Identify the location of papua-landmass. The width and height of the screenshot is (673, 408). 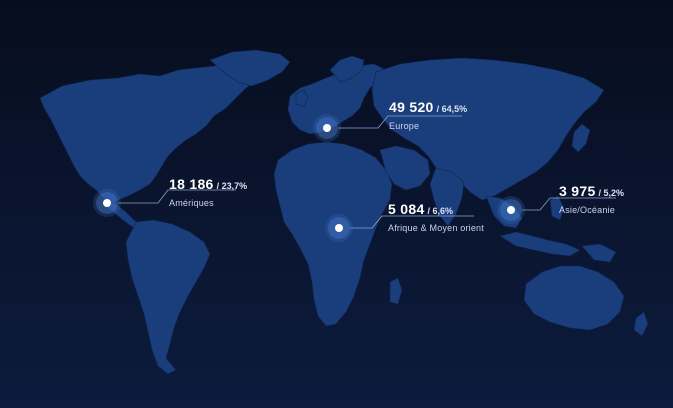
(599, 253).